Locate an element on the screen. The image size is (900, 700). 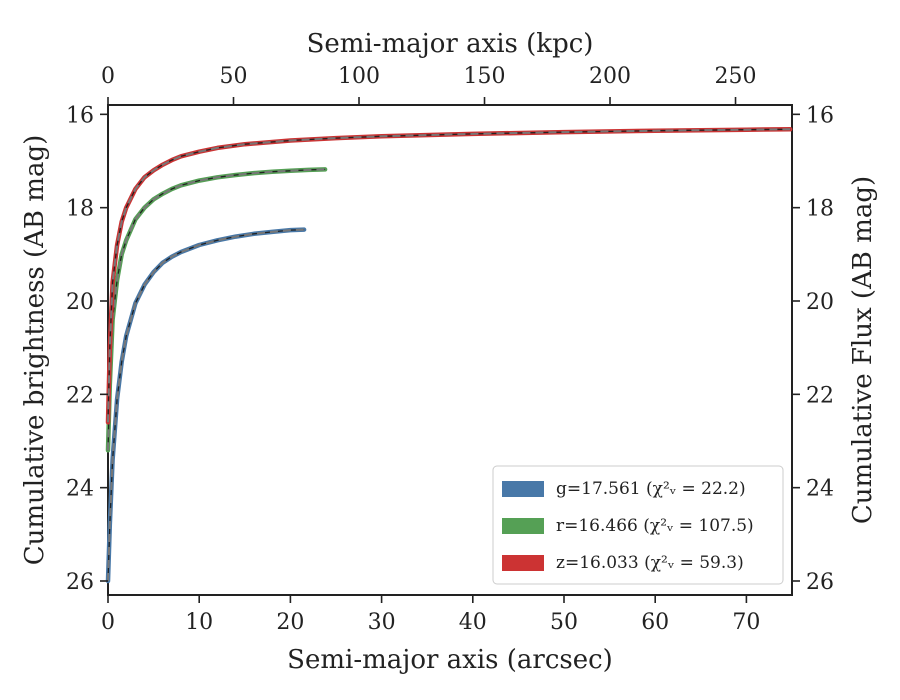
y-tick-label: 20 is located at coordinates (80, 302).